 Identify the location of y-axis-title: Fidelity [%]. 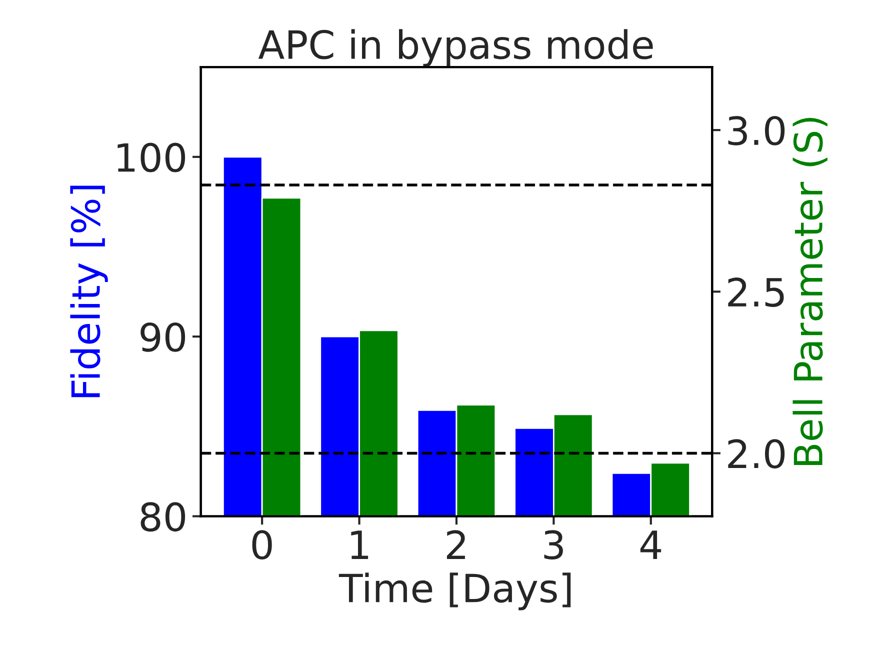
(89, 292).